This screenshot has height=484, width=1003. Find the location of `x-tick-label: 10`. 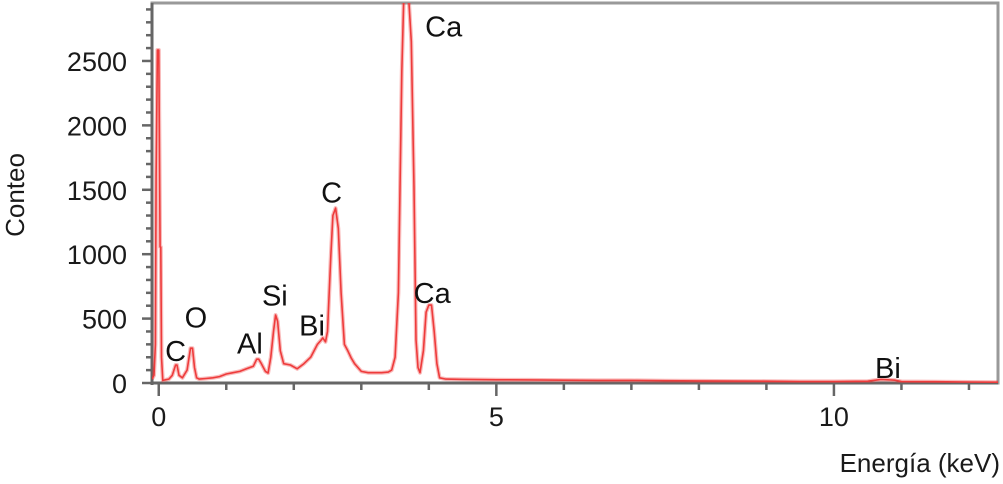

x-tick-label: 10 is located at coordinates (834, 417).